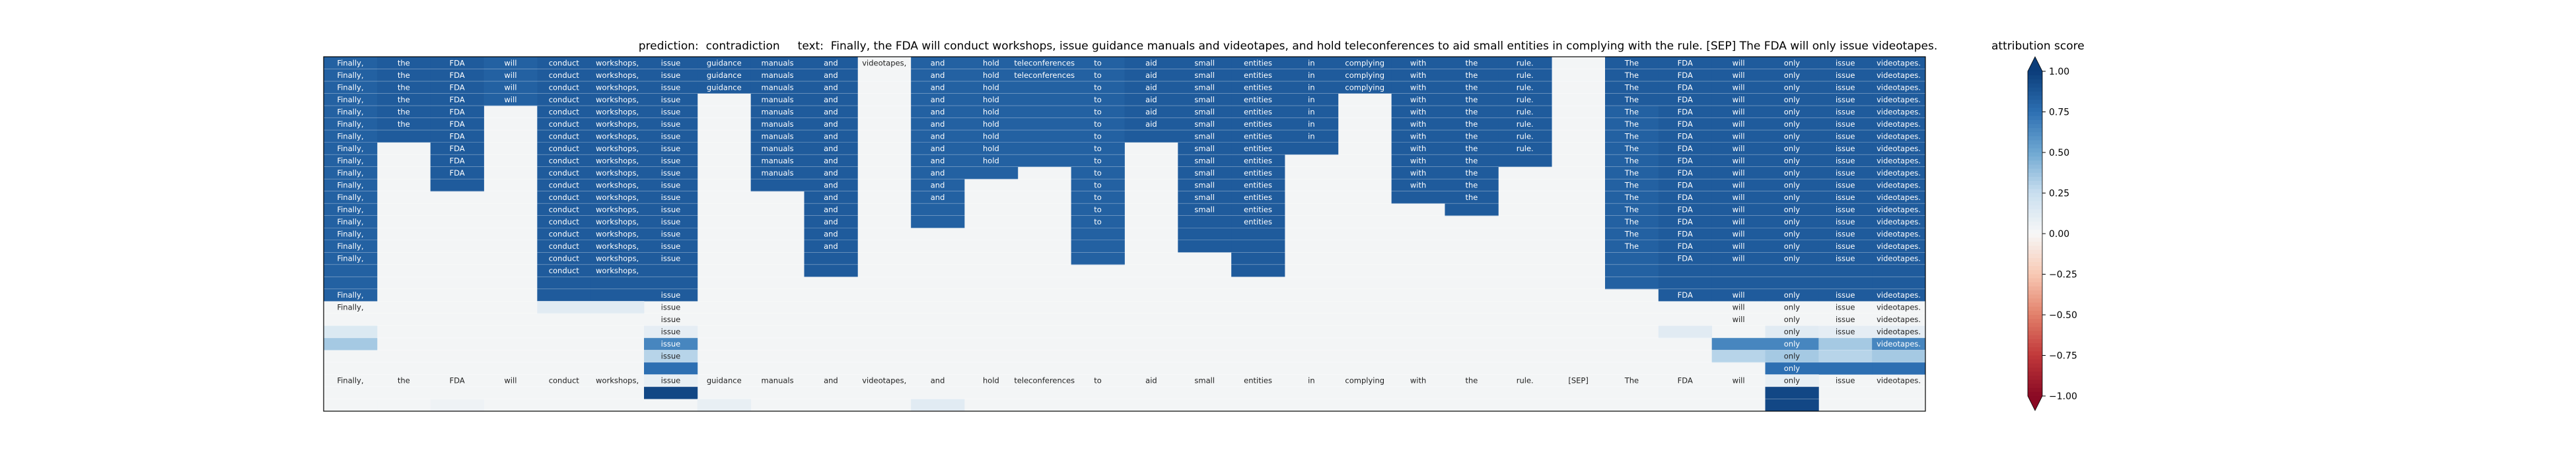  Describe the element at coordinates (1311, 99) in the screenshot. I see `cell-token-label: in` at that location.